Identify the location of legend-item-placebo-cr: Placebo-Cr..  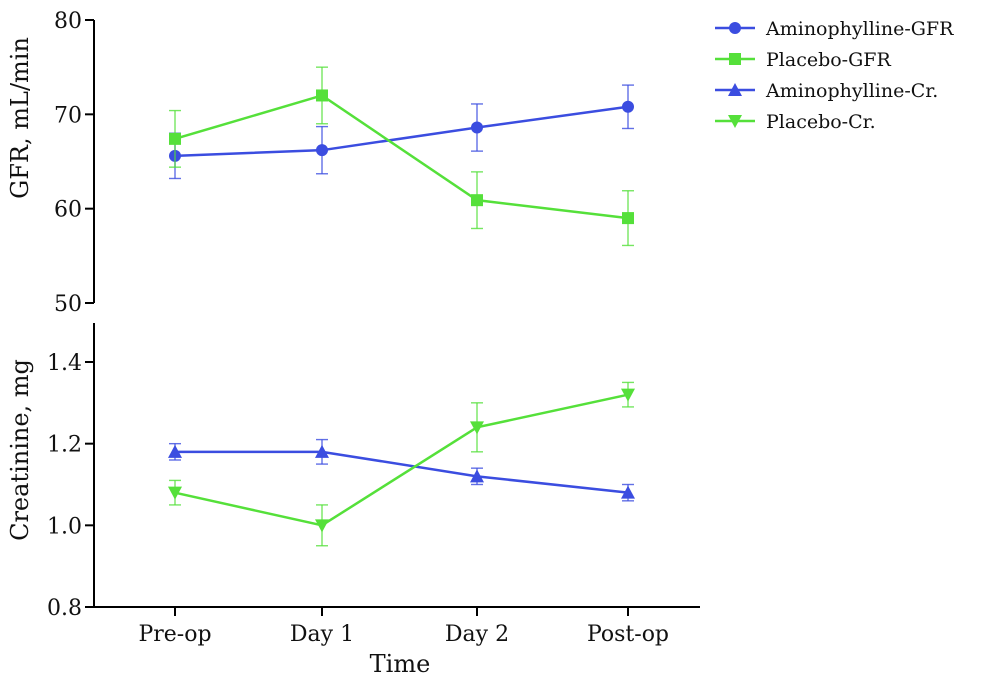
(795, 122).